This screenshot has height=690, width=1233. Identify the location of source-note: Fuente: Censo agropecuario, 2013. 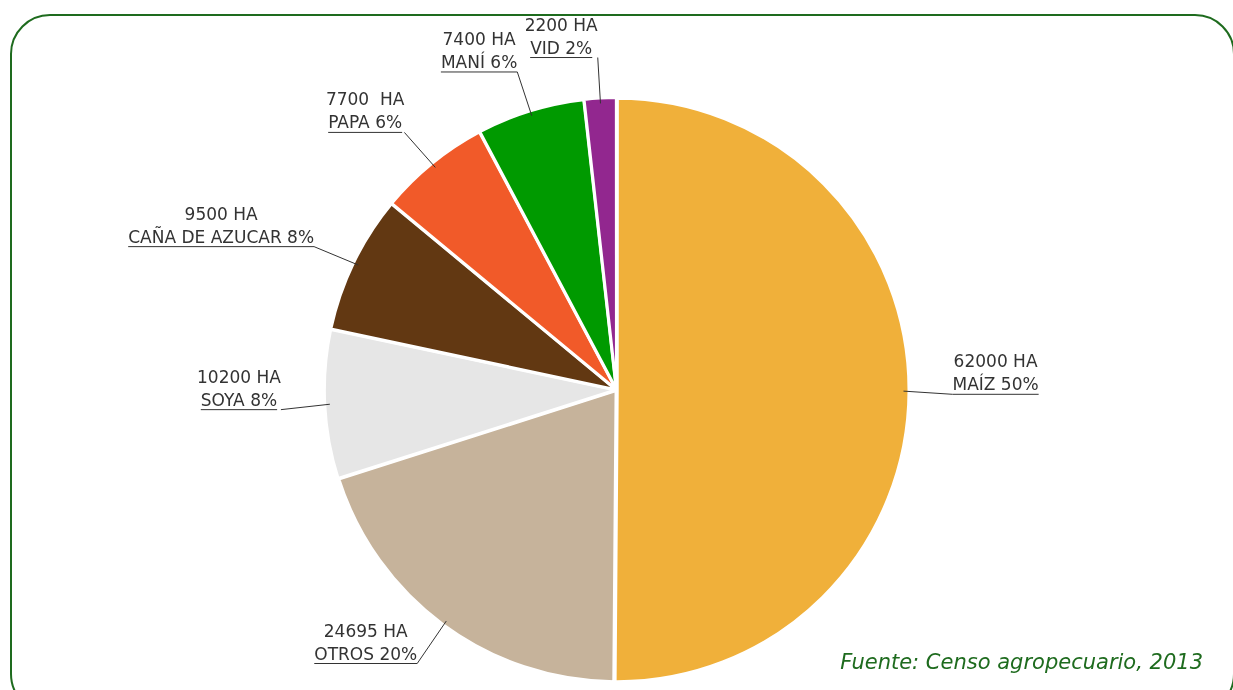
(1021, 662).